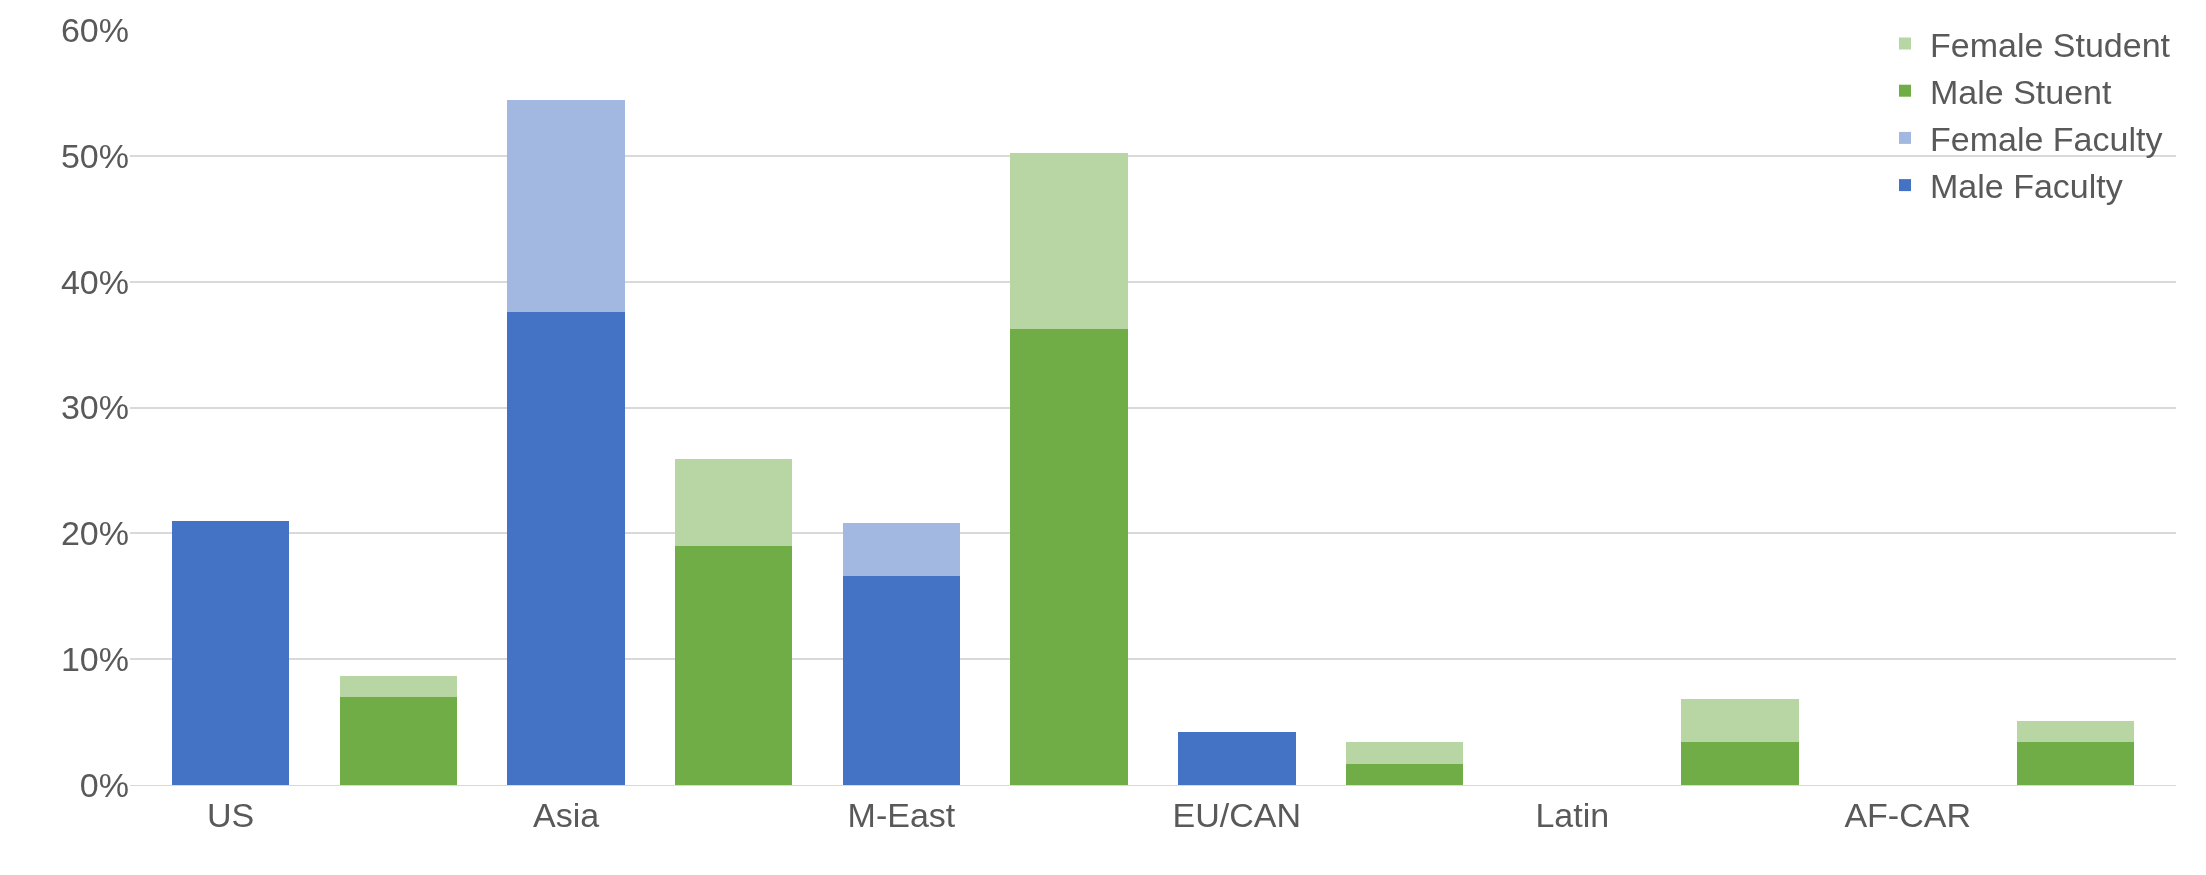  What do you see at coordinates (94, 533) in the screenshot?
I see `y-tick-label: 20%` at bounding box center [94, 533].